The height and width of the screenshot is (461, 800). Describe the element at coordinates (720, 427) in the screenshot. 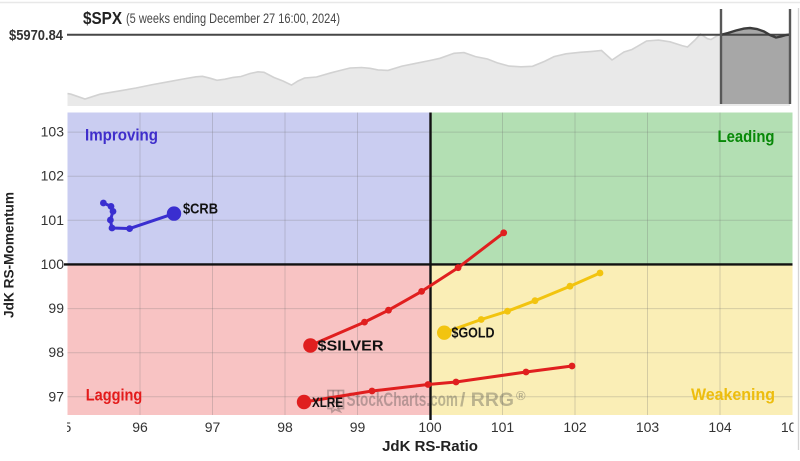

I see `svg-text: 104` at that location.